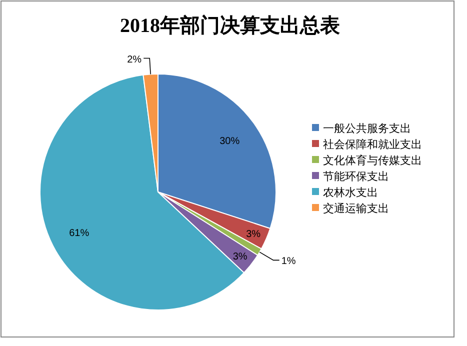 The height and width of the screenshot is (346, 467). I want to click on legend-label: 农林水支出, so click(350, 192).